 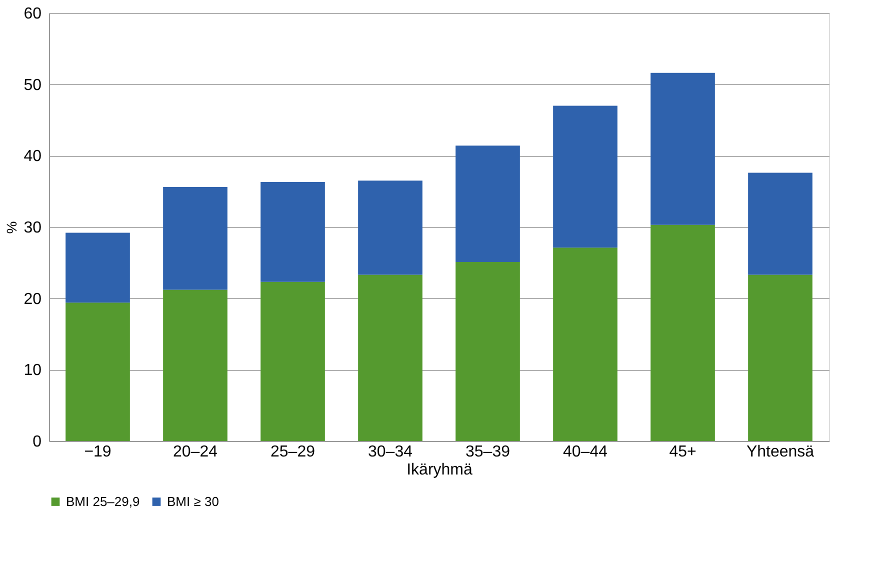 I want to click on x-tick-label: 40–44, so click(x=585, y=452).